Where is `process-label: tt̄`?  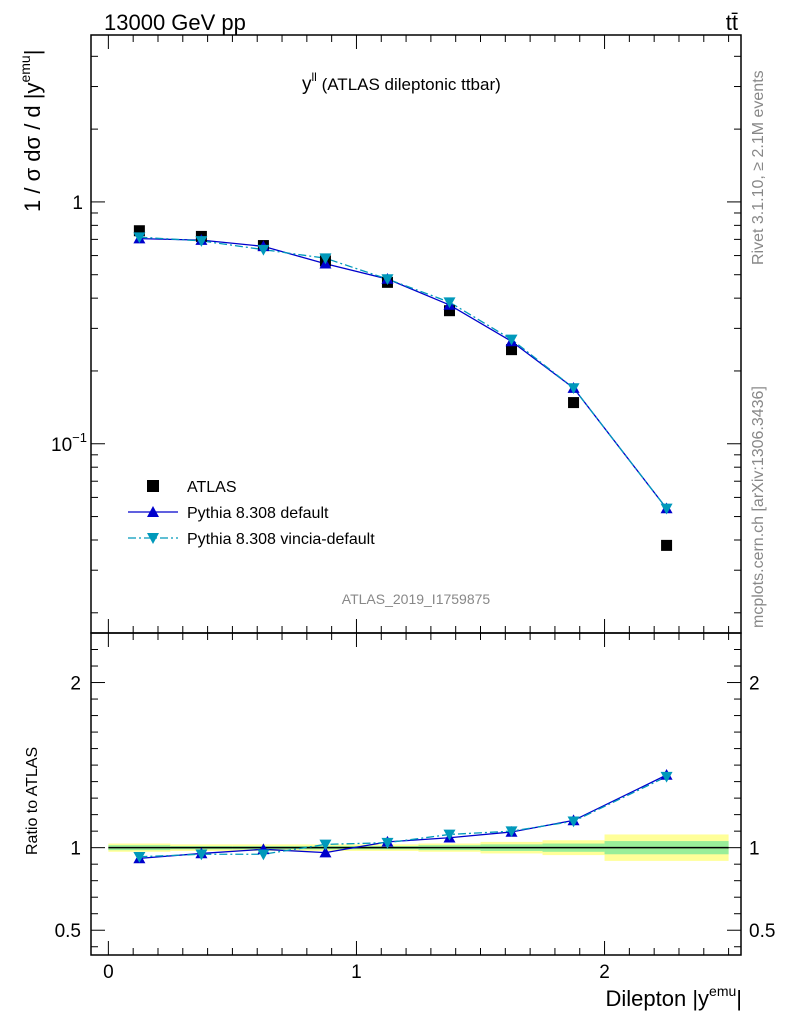
process-label: tt̄ is located at coordinates (732, 22).